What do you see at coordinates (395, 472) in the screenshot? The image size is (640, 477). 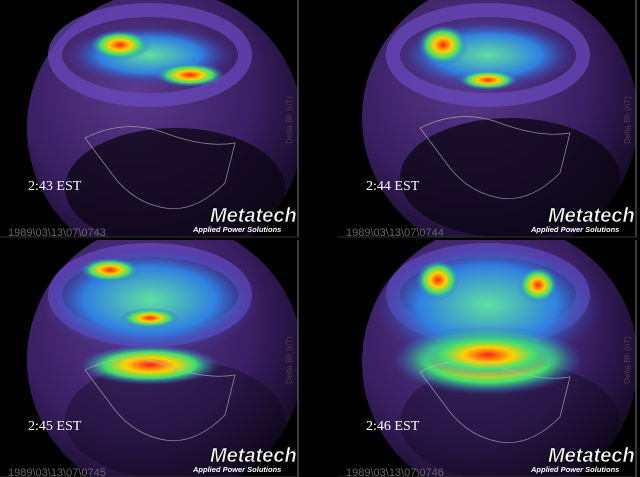 I see `timestamp: 1989\03\13\07\0746` at bounding box center [395, 472].